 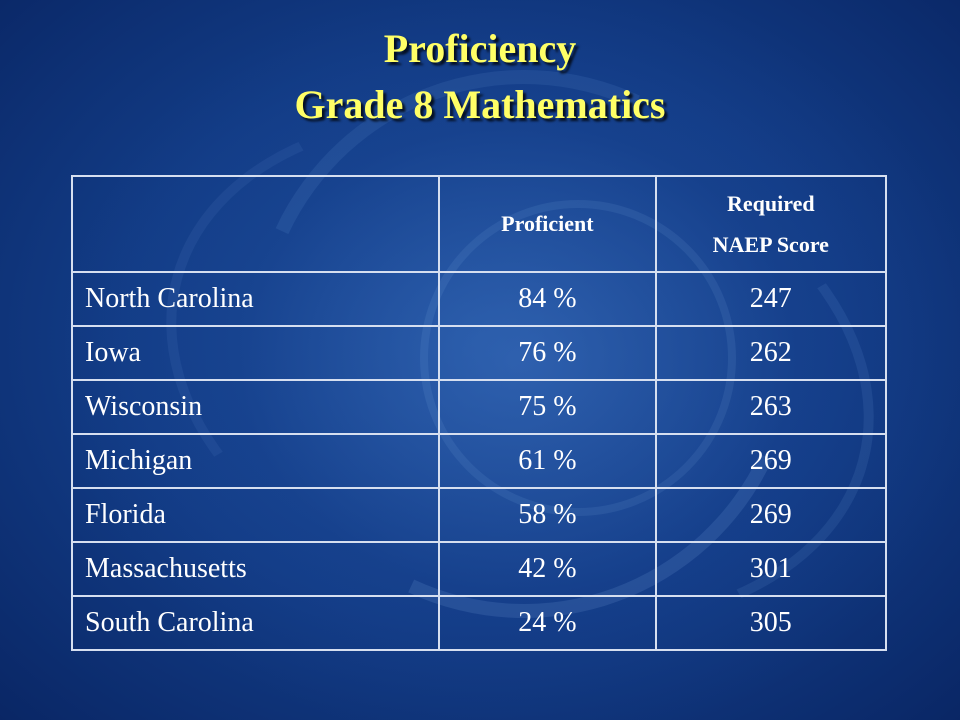 What do you see at coordinates (547, 224) in the screenshot?
I see `header-proficient: Proficient` at bounding box center [547, 224].